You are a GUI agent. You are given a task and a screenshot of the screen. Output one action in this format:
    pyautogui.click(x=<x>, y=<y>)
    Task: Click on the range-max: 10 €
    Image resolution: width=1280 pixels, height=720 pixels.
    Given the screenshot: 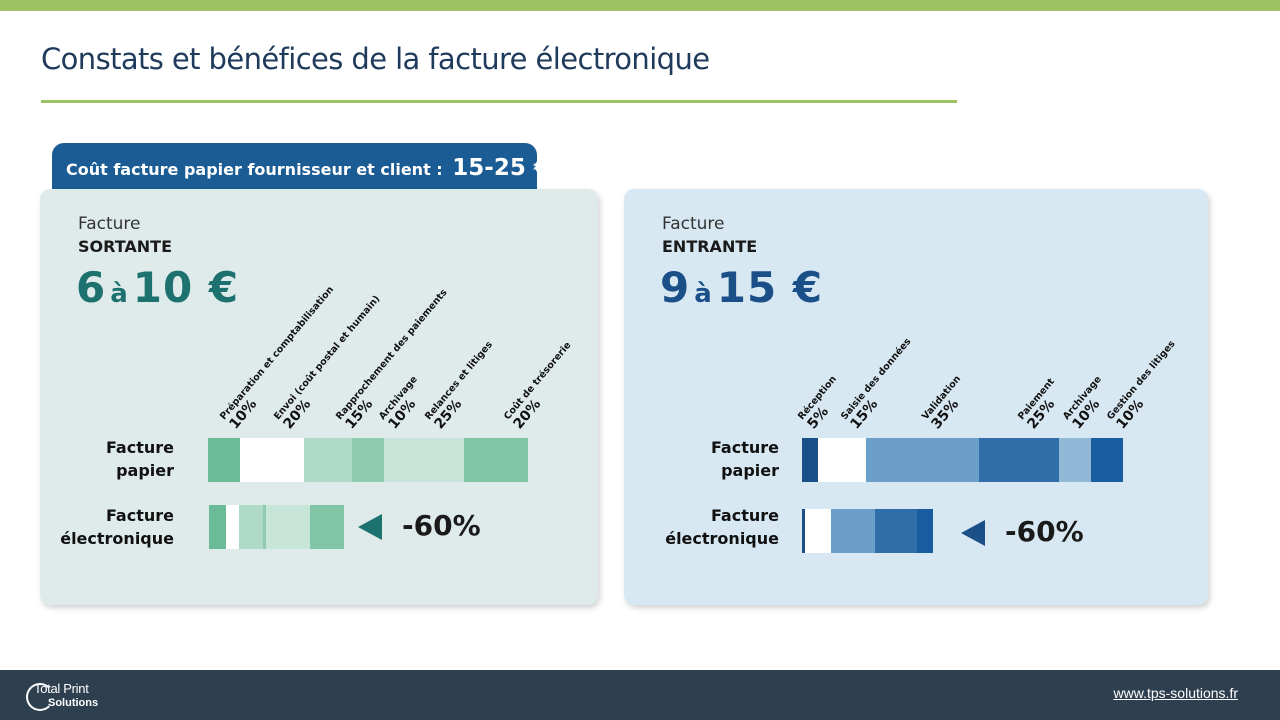 What is the action you would take?
    pyautogui.click(x=186, y=287)
    